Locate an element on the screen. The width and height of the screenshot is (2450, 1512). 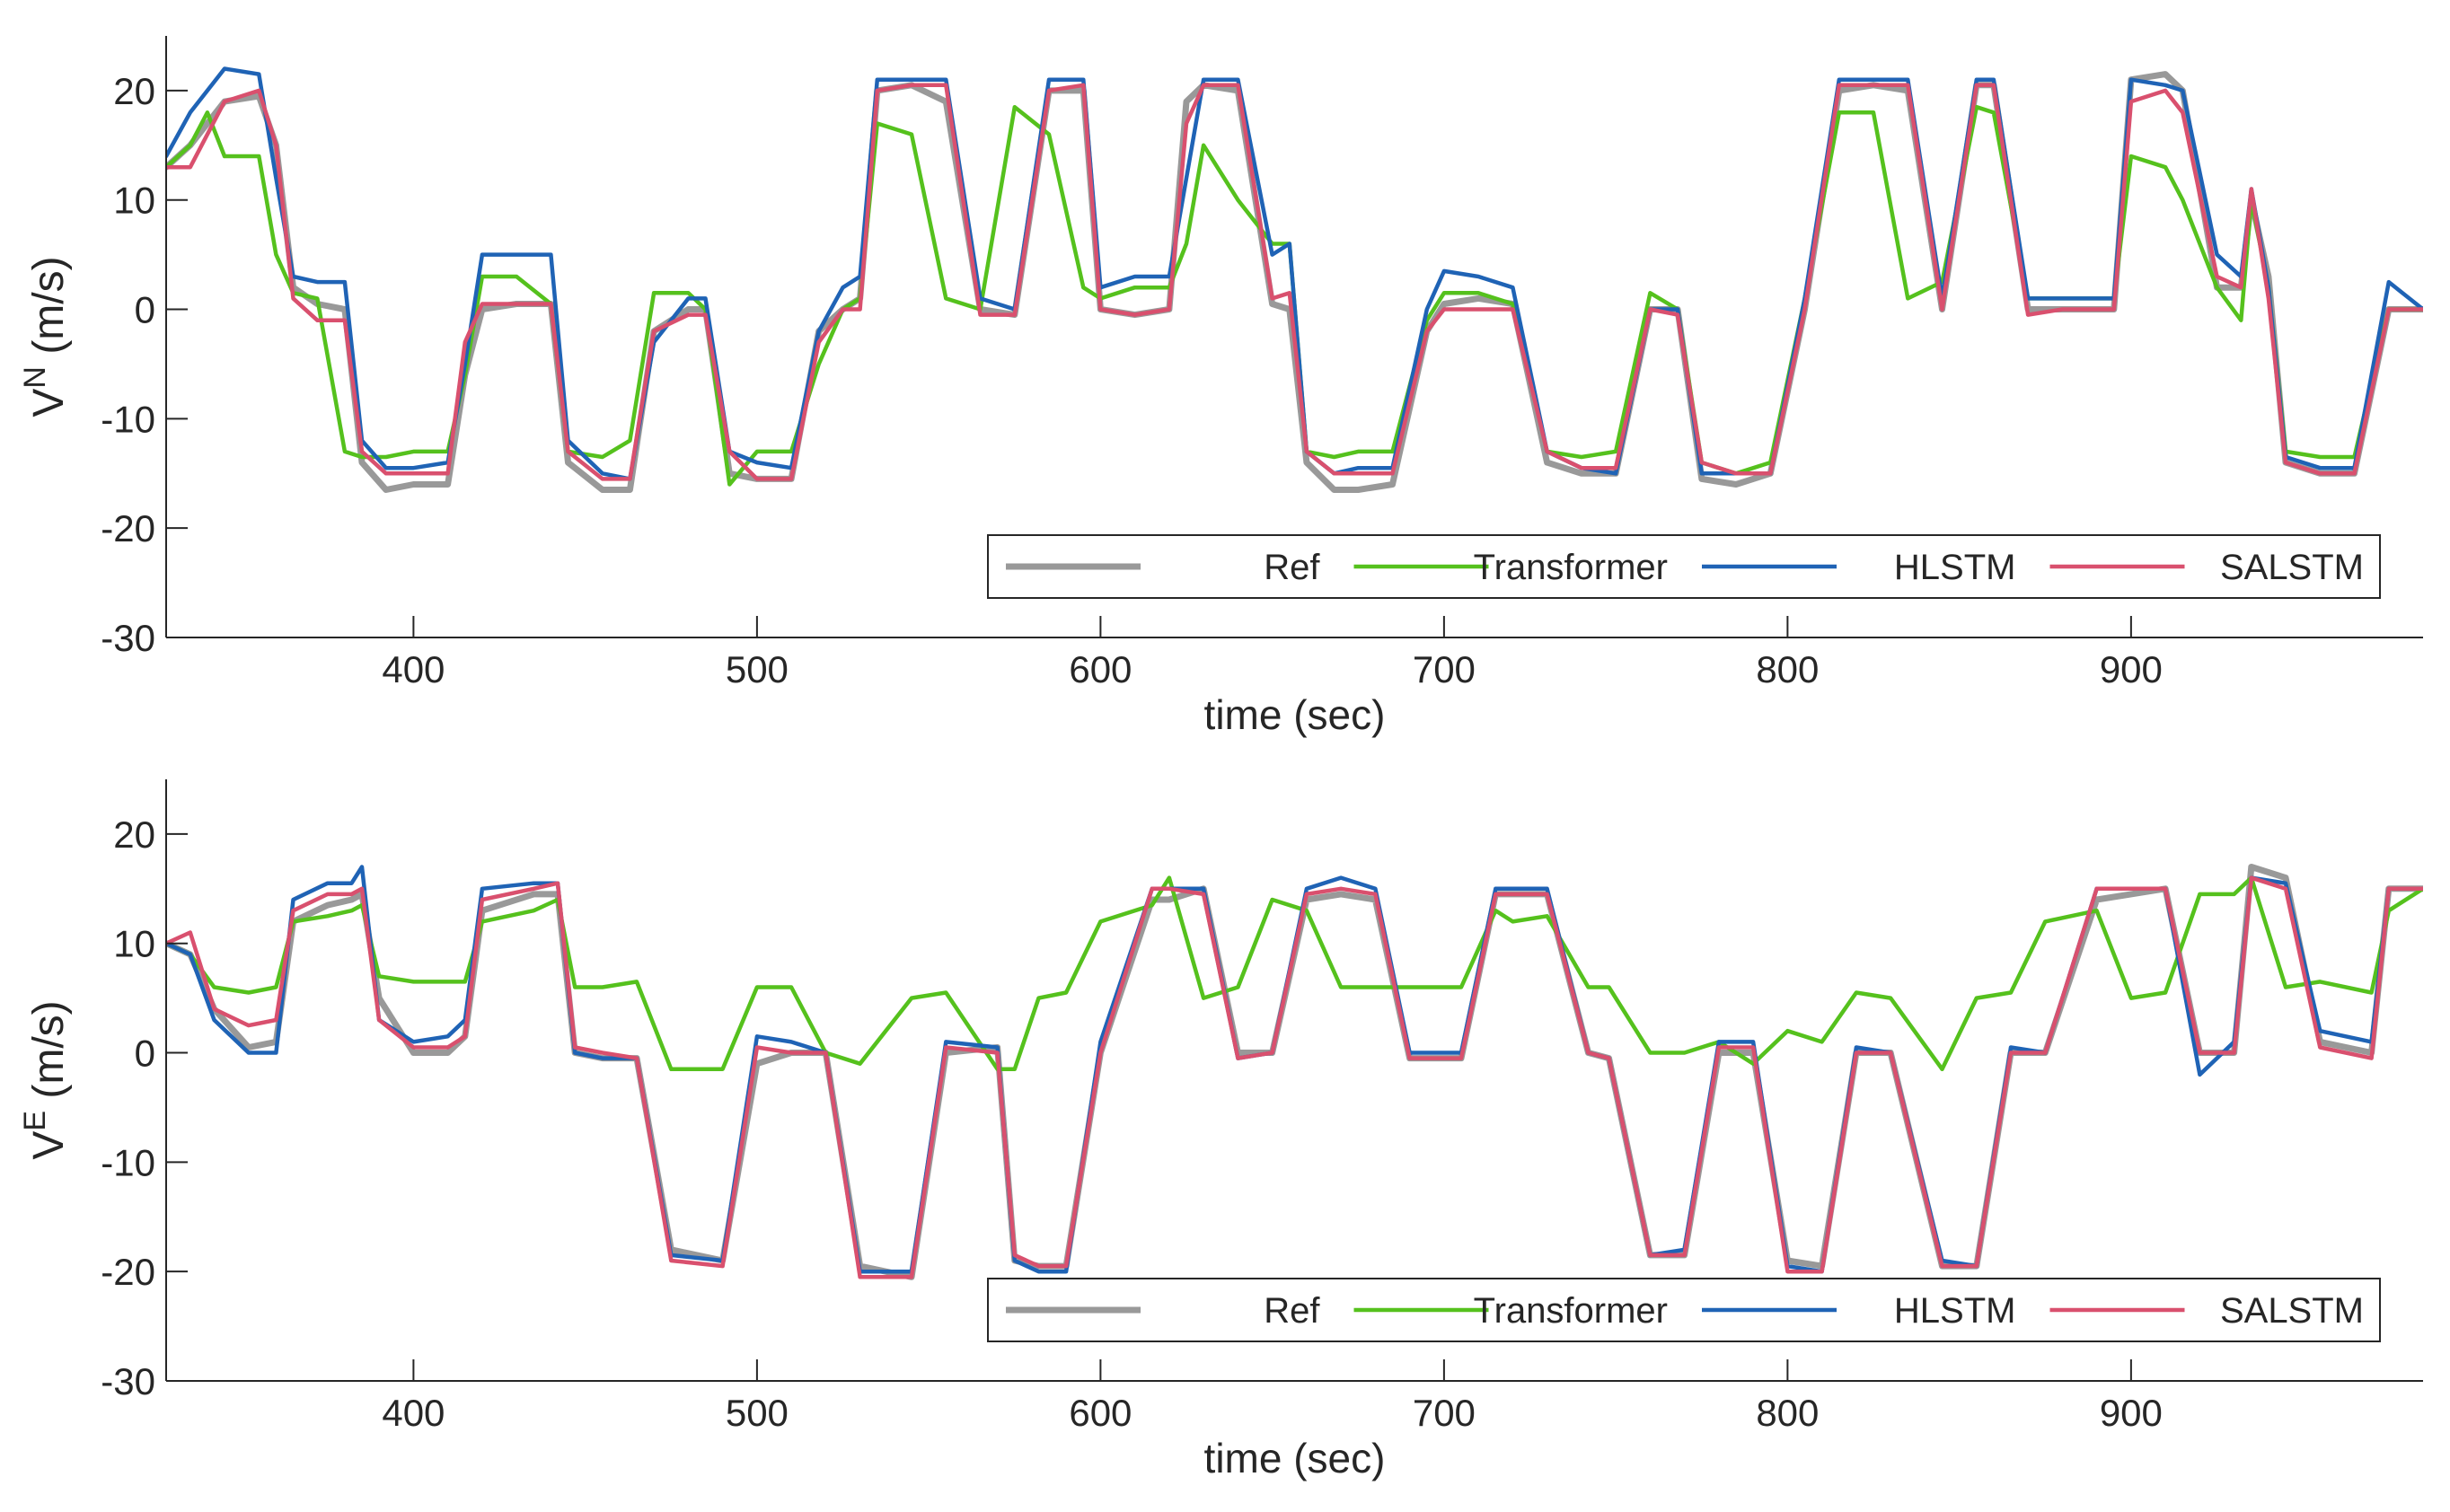
y-axis-label-superscript: E is located at coordinates (35, 1121).